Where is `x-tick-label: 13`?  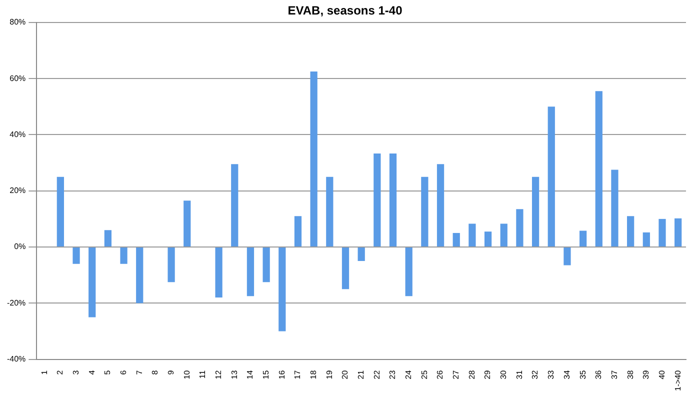
x-tick-label: 13 is located at coordinates (234, 375).